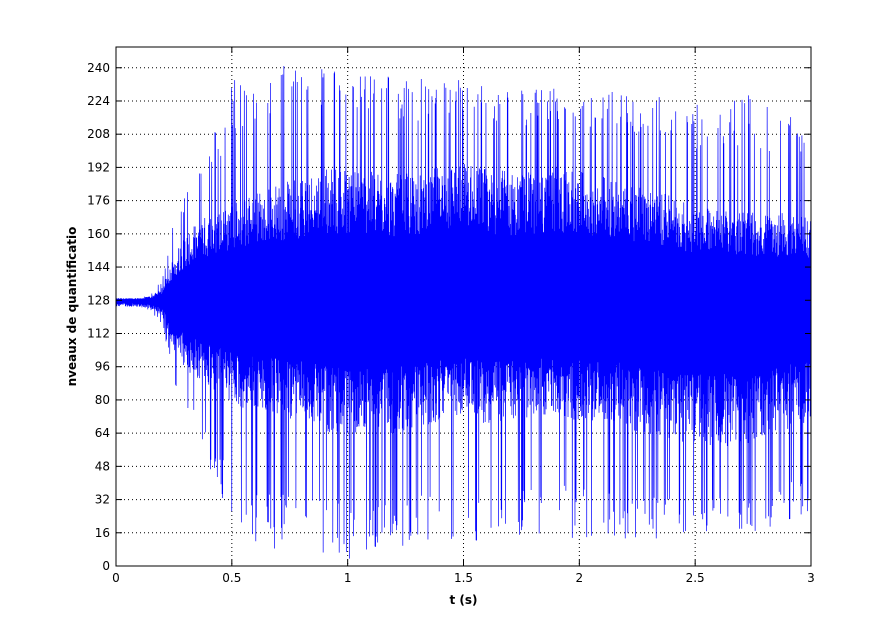 Image resolution: width=896 pixels, height=642 pixels. Describe the element at coordinates (98, 201) in the screenshot. I see `y-tick-label: 176` at that location.